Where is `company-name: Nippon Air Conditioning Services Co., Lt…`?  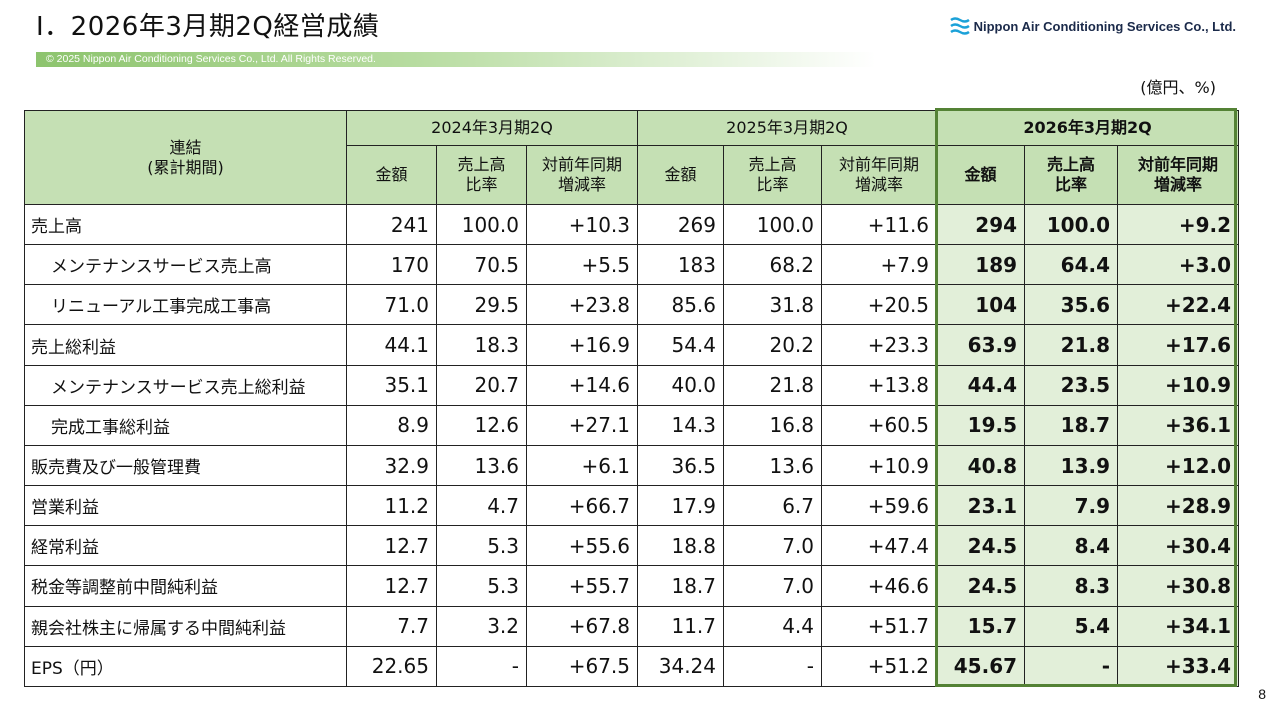
company-name: Nippon Air Conditioning Services Co., Lt… is located at coordinates (1104, 26).